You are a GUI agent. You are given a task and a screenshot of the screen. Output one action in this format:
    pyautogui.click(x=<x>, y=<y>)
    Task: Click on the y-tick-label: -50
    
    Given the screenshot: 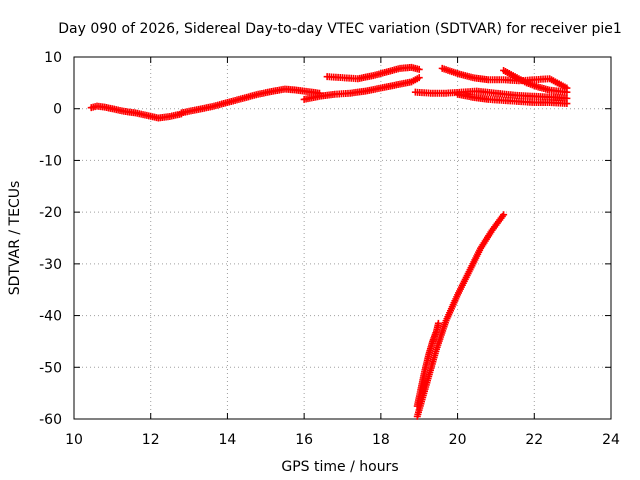 What is the action you would take?
    pyautogui.click(x=50, y=368)
    